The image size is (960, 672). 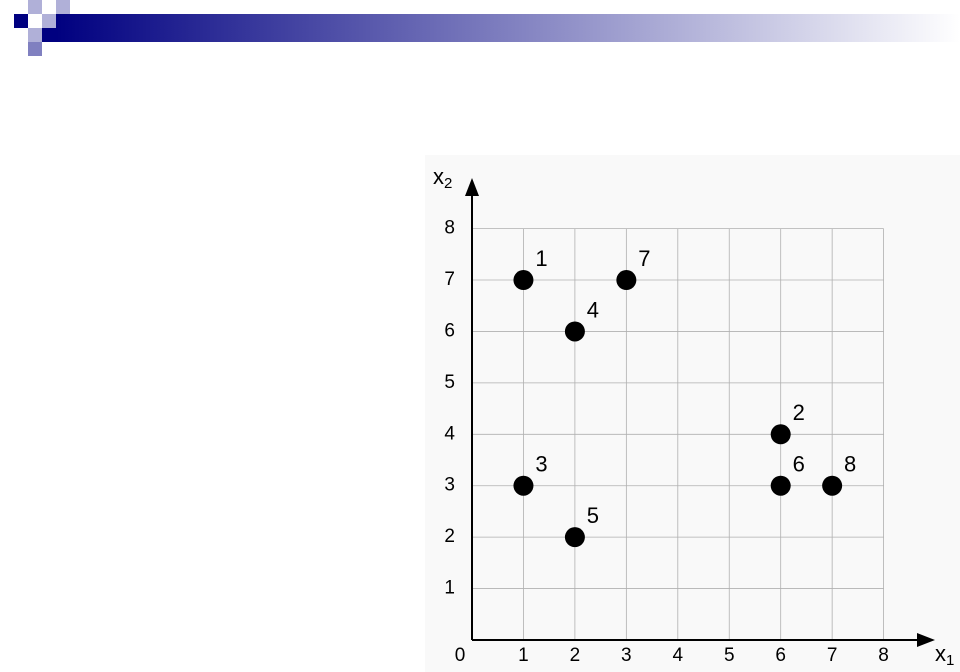 I want to click on y-tick-label: 1, so click(x=449, y=588).